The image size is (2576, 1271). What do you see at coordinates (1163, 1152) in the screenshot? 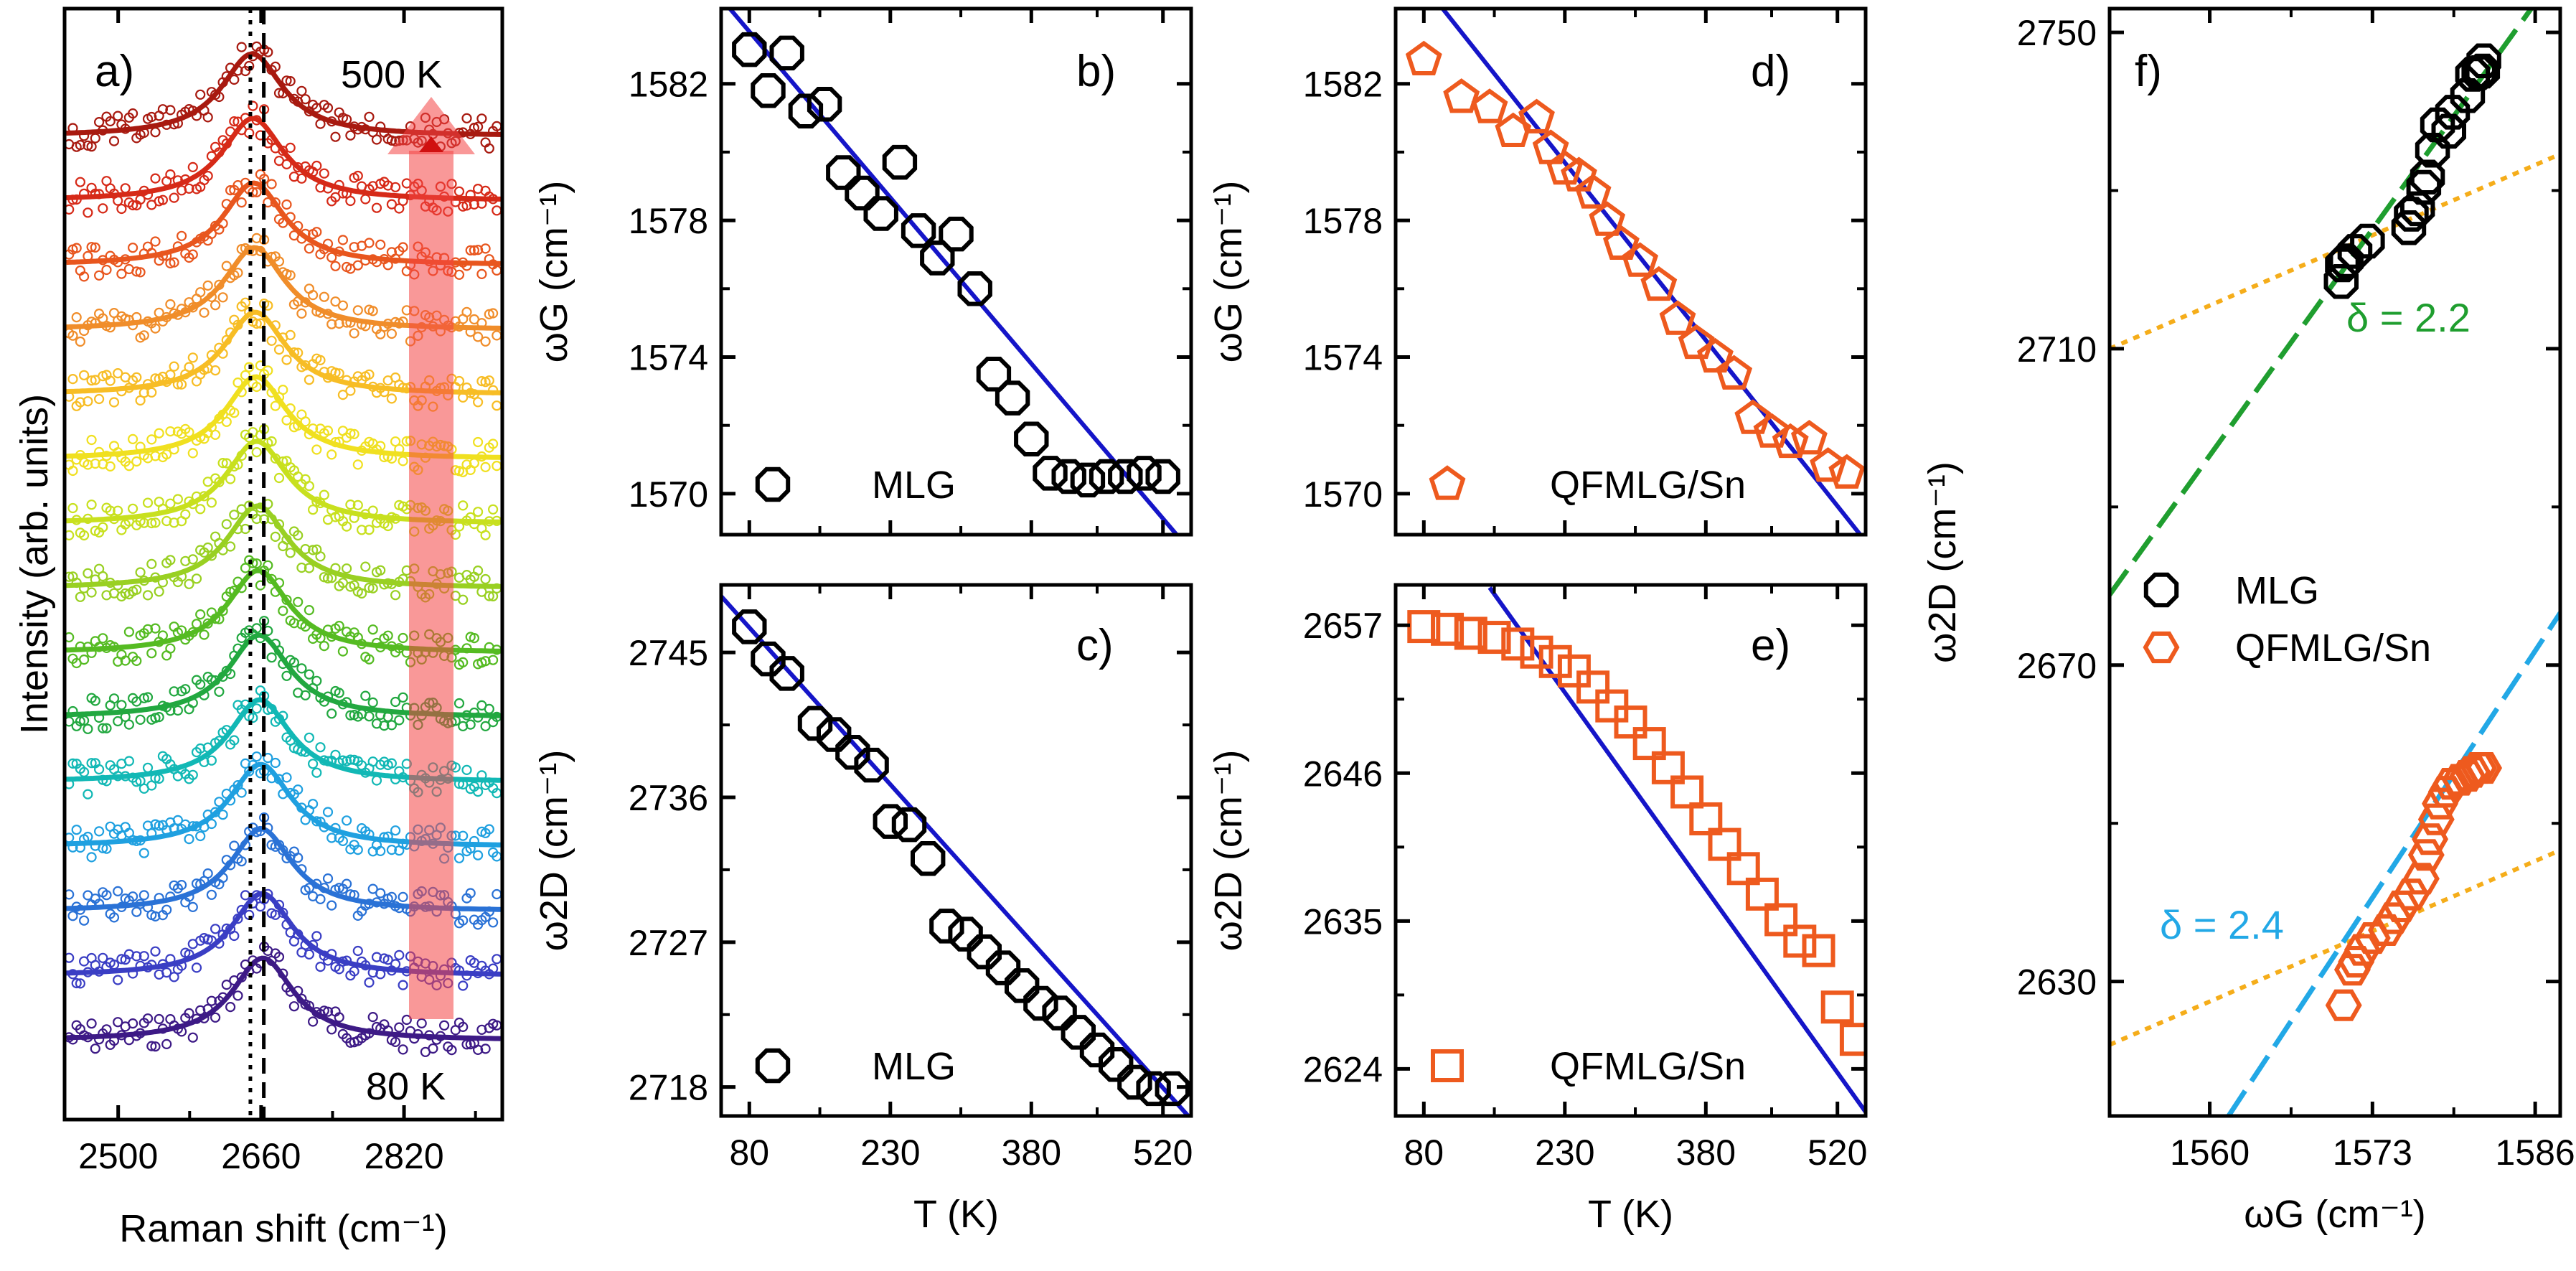
I see `x-tick-label: 520` at bounding box center [1163, 1152].